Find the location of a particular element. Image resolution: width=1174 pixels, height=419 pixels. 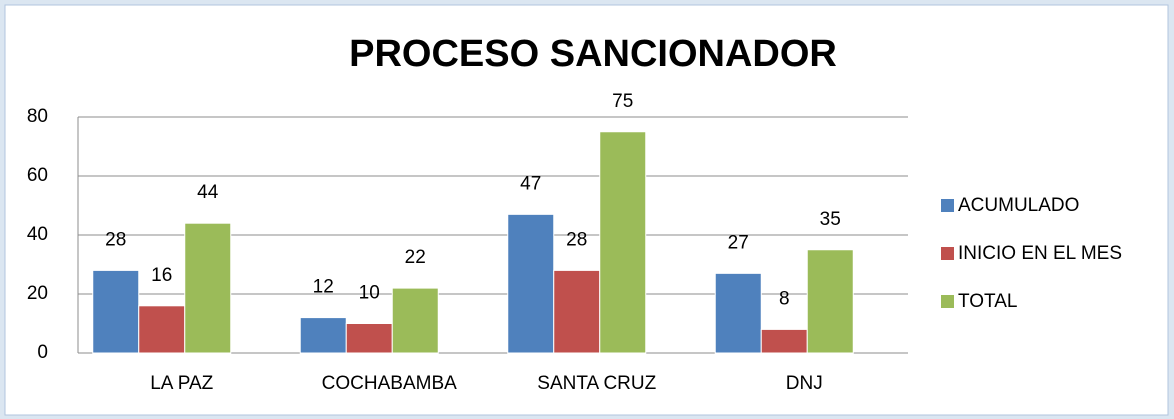

chart-title: PROCESO SANCIONADOR is located at coordinates (593, 54).